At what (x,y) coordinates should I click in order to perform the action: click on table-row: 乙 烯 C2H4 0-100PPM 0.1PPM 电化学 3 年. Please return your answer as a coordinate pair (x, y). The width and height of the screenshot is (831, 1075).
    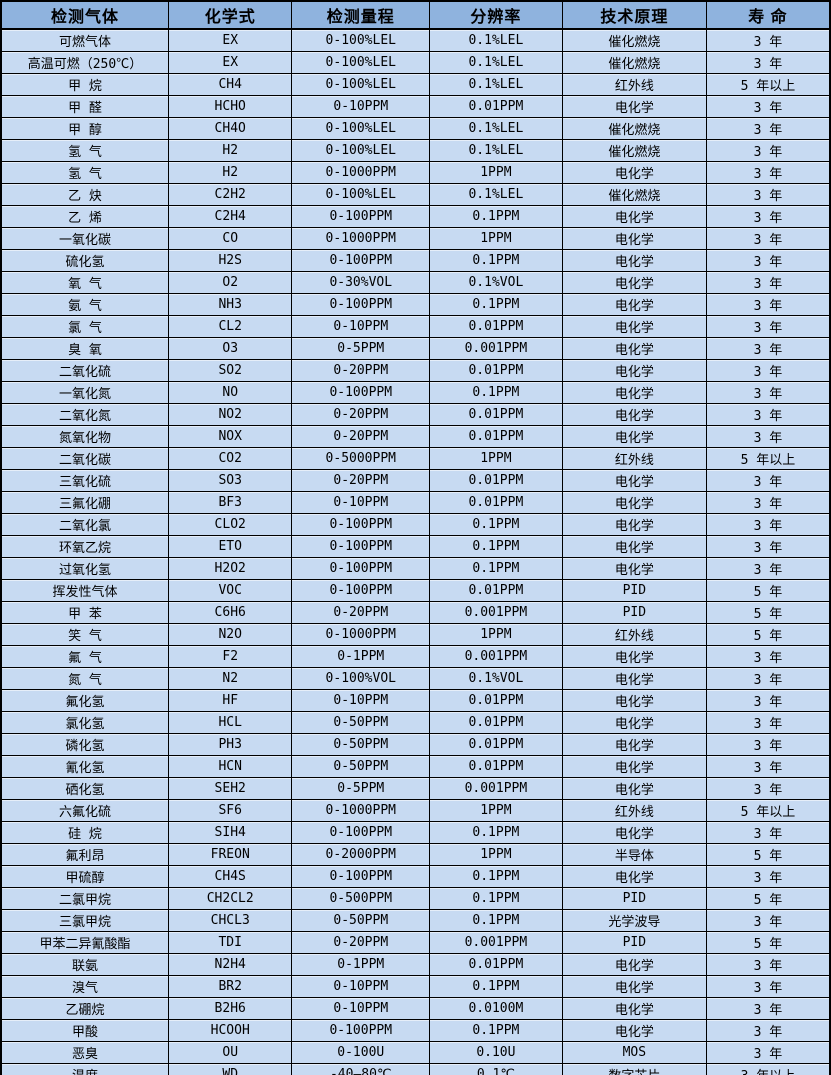
    Looking at the image, I should click on (415, 216).